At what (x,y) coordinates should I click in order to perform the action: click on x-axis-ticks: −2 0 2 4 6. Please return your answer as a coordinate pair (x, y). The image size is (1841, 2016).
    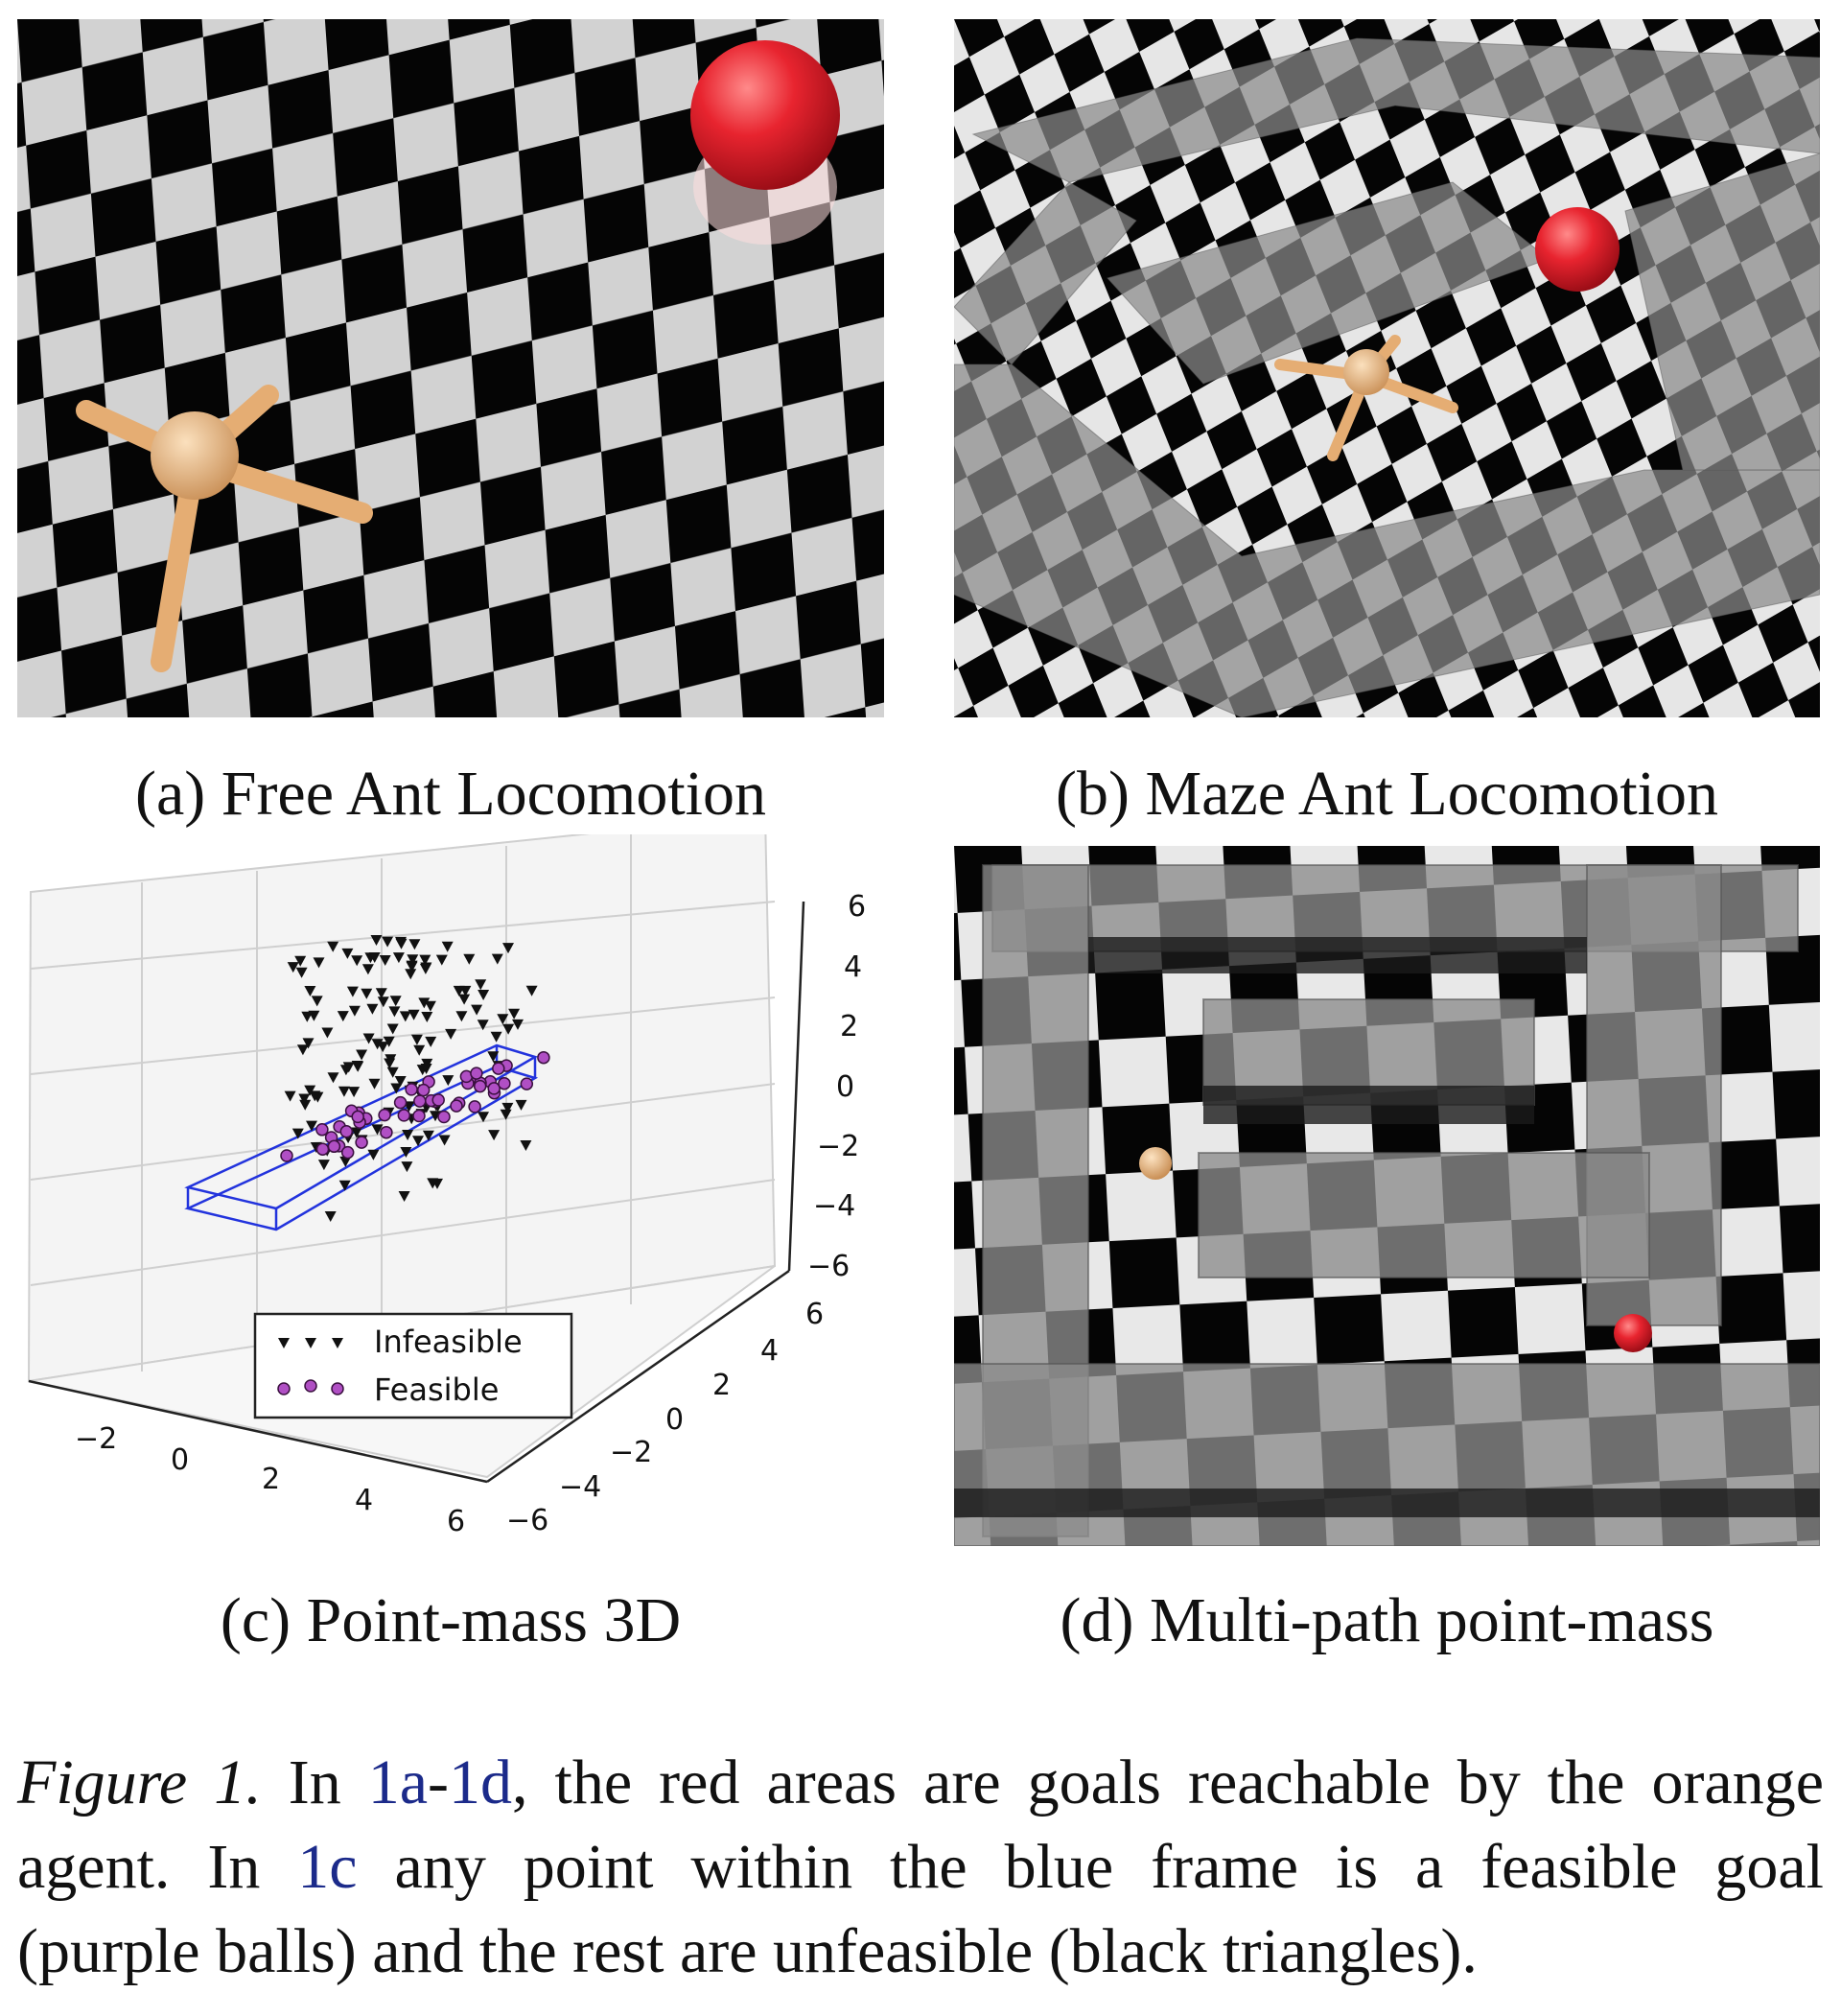
    Looking at the image, I should click on (270, 1480).